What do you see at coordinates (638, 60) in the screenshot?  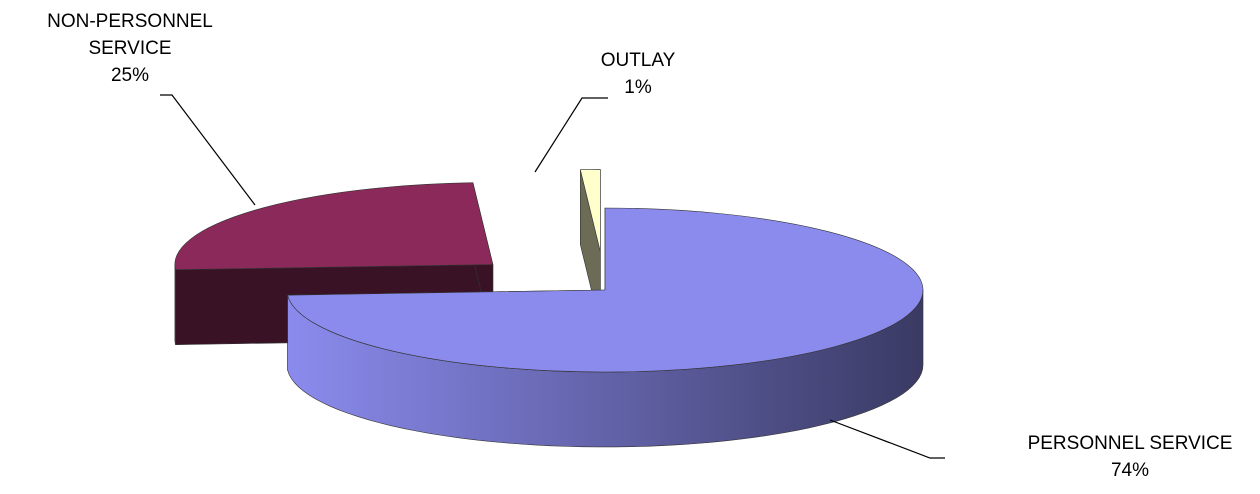 I see `category-label: OUTLAY` at bounding box center [638, 60].